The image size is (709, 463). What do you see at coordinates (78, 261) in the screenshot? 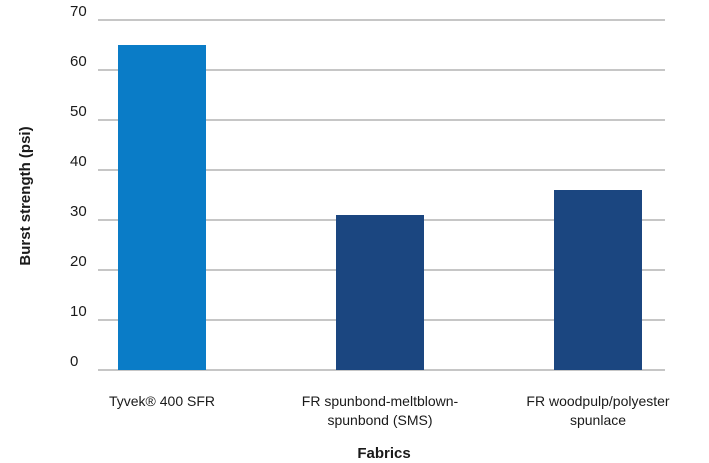
I see `y-tick-label: 20` at bounding box center [78, 261].